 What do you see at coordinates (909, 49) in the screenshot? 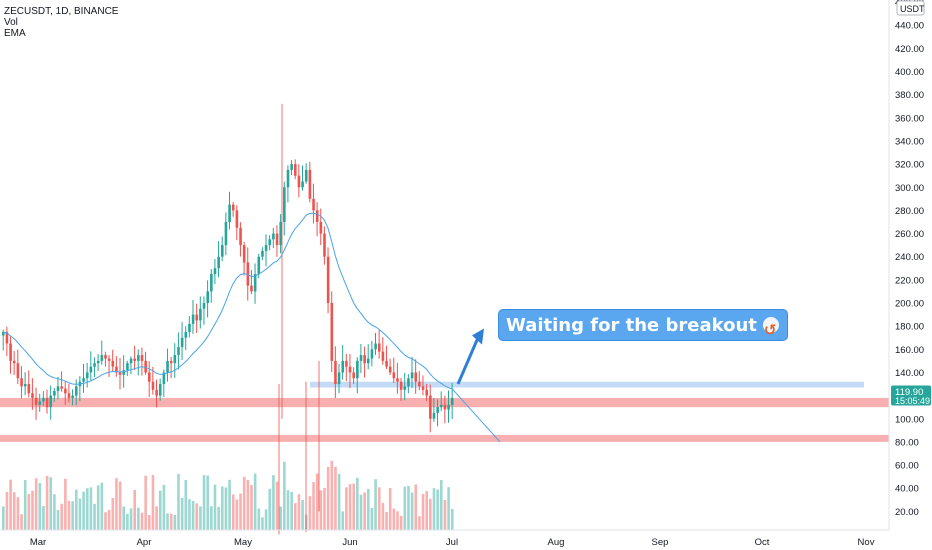
I see `y-tick-label: 420.00` at bounding box center [909, 49].